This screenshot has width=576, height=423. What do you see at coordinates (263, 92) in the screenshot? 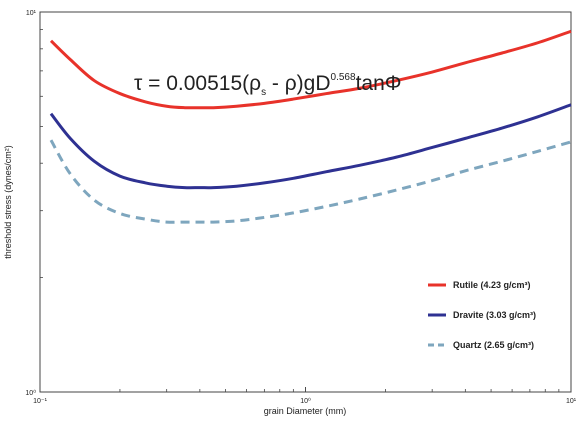
I see `equation-subscript: s` at bounding box center [263, 92].